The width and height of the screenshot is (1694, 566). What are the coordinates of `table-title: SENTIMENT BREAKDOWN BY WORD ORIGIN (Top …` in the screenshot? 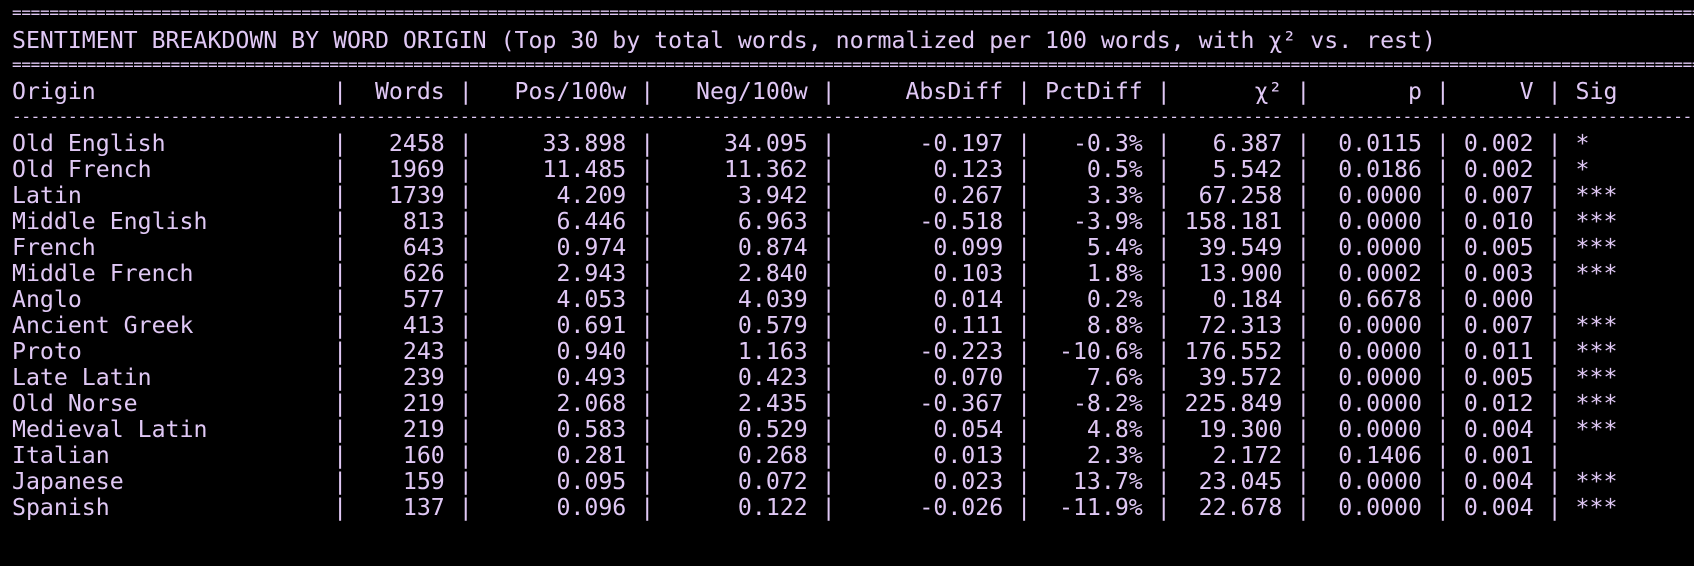 It's located at (724, 40).